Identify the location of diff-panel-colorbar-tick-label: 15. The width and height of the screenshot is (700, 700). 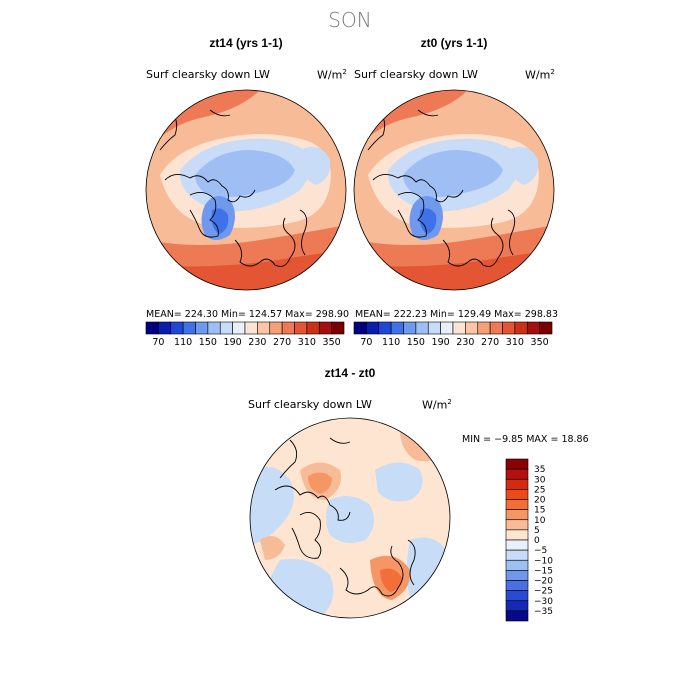
(539, 511).